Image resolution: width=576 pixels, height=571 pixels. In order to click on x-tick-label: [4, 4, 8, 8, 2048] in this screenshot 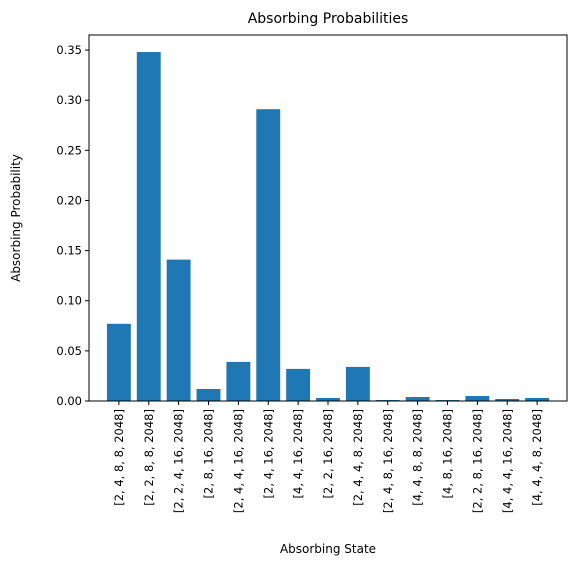, I will do `click(418, 457)`.